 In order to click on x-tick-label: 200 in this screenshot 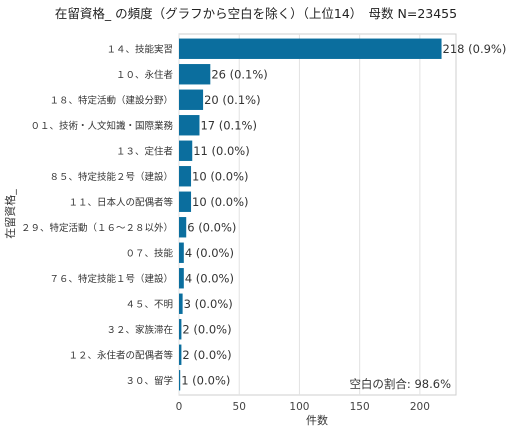, I will do `click(420, 407)`.